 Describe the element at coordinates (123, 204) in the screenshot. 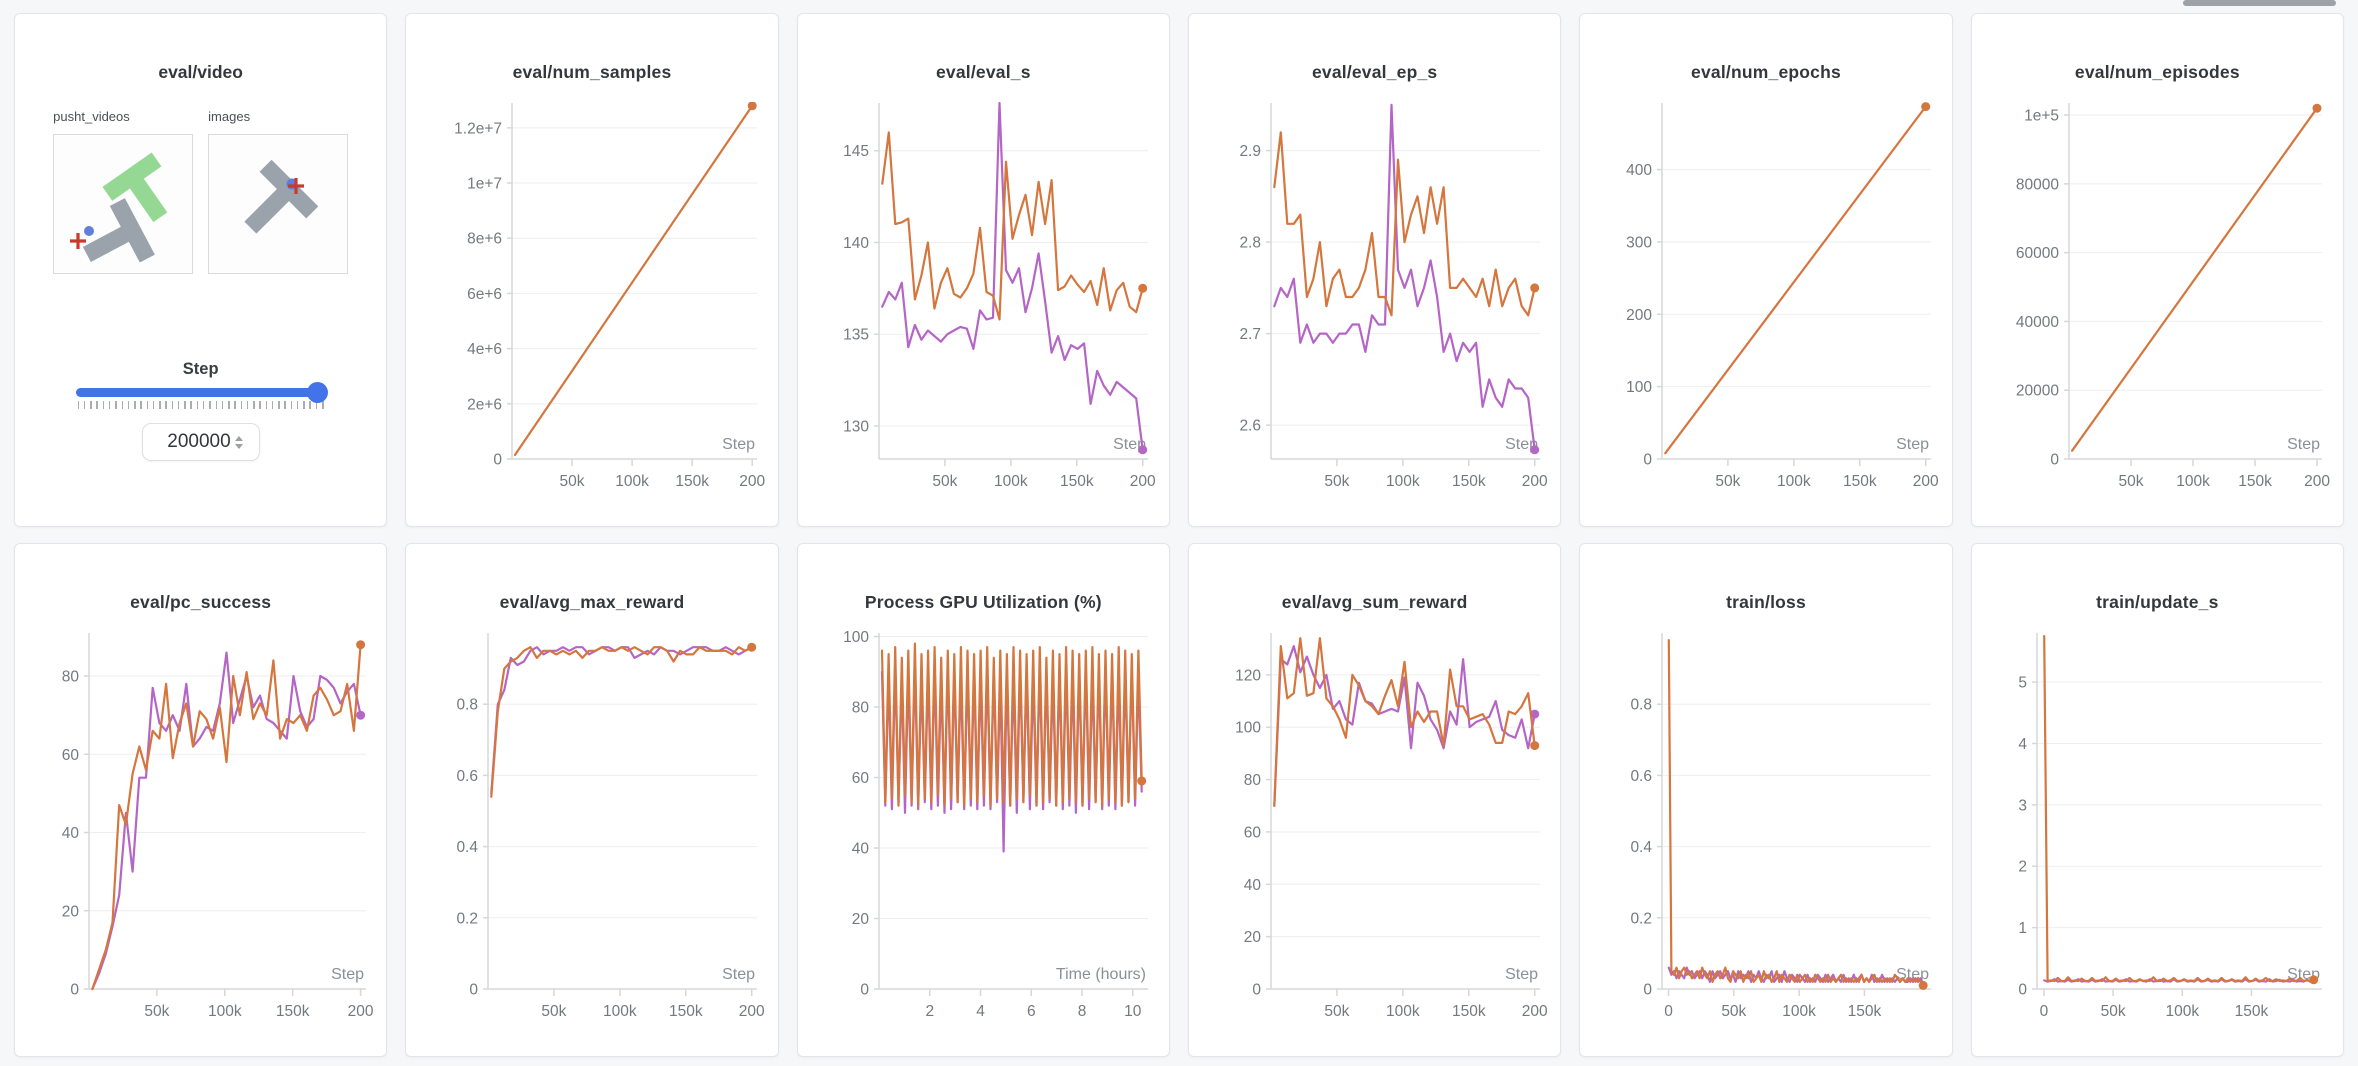

I see `pusht-video-thumbnail` at that location.